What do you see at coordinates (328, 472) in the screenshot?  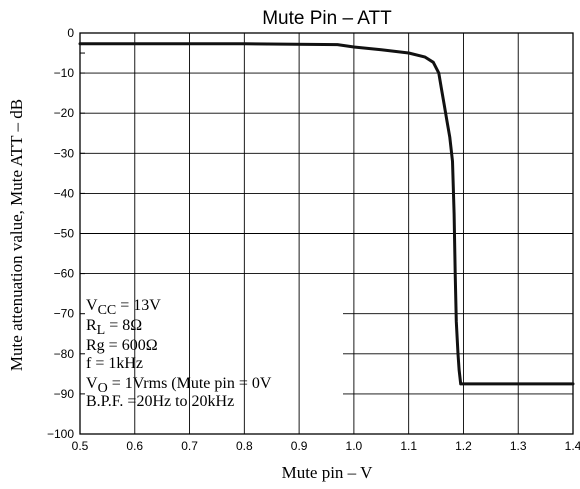 I see `x-axis-label: Mute pin – V` at bounding box center [328, 472].